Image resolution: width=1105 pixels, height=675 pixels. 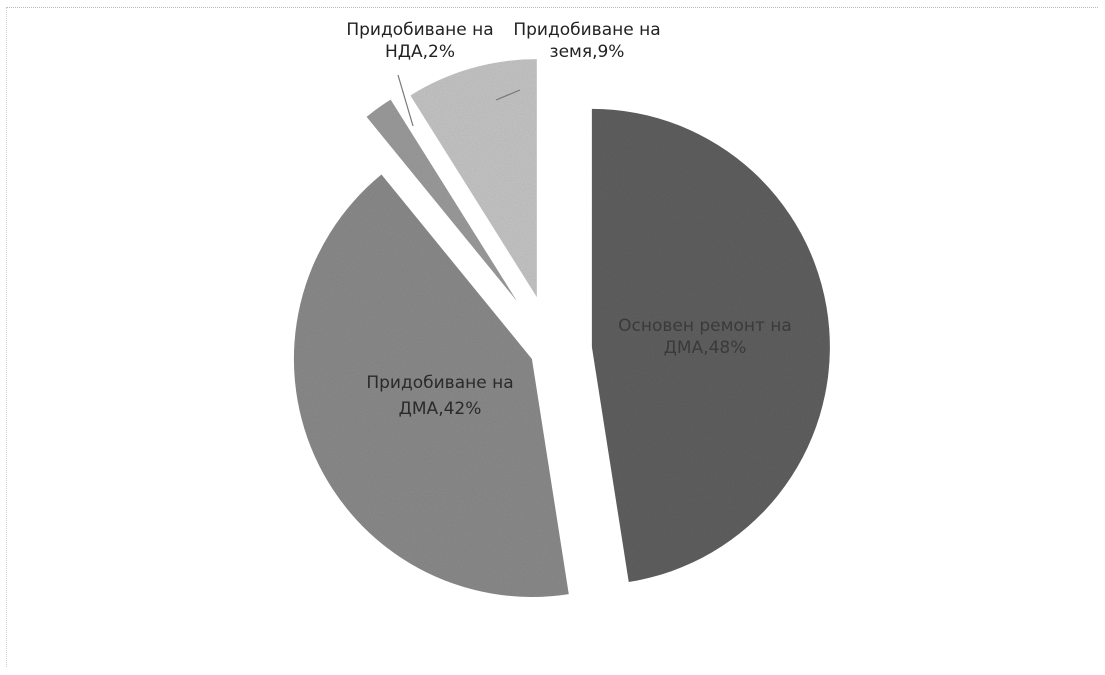 I want to click on slice-label: Придобиване на земя,9%, so click(x=586, y=41).